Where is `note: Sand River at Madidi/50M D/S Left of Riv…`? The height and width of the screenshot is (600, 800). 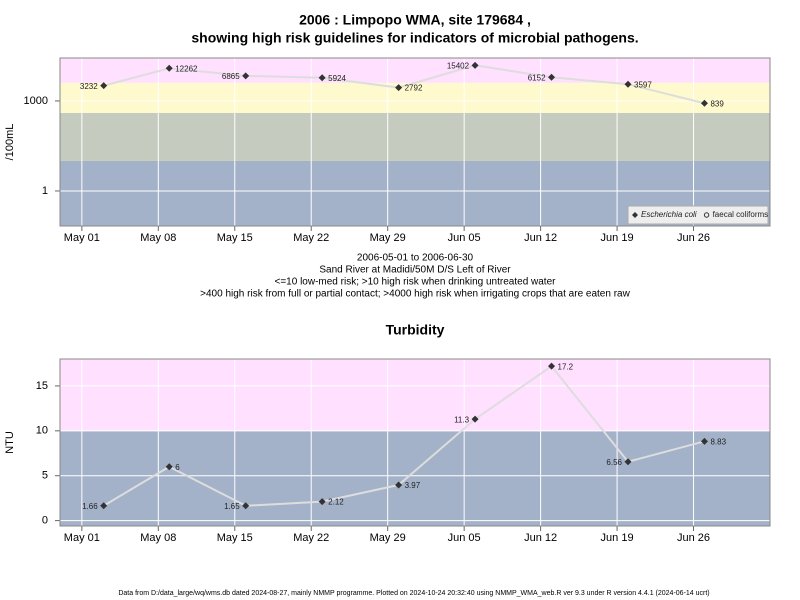 note: Sand River at Madidi/50M D/S Left of Riv… is located at coordinates (415, 270).